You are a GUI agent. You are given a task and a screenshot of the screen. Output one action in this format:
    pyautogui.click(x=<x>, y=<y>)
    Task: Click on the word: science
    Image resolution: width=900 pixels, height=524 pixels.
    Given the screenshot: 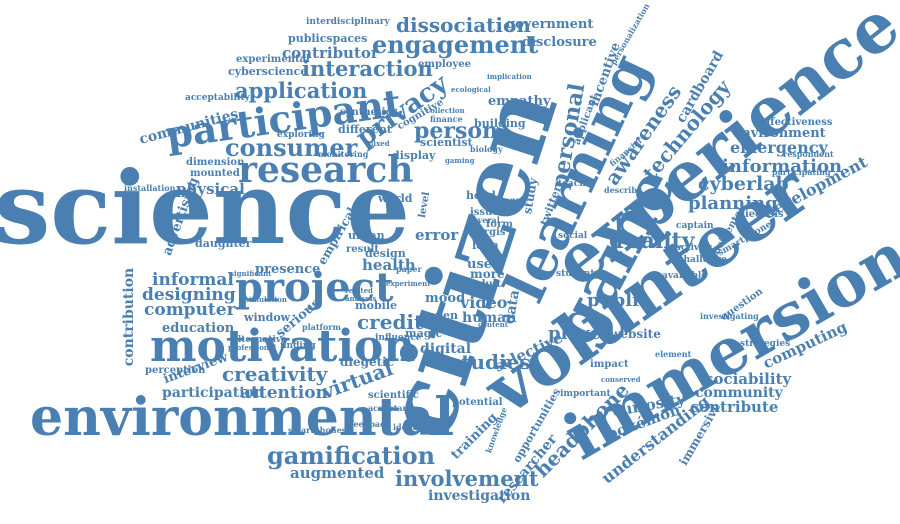 What is the action you would take?
    pyautogui.click(x=205, y=208)
    